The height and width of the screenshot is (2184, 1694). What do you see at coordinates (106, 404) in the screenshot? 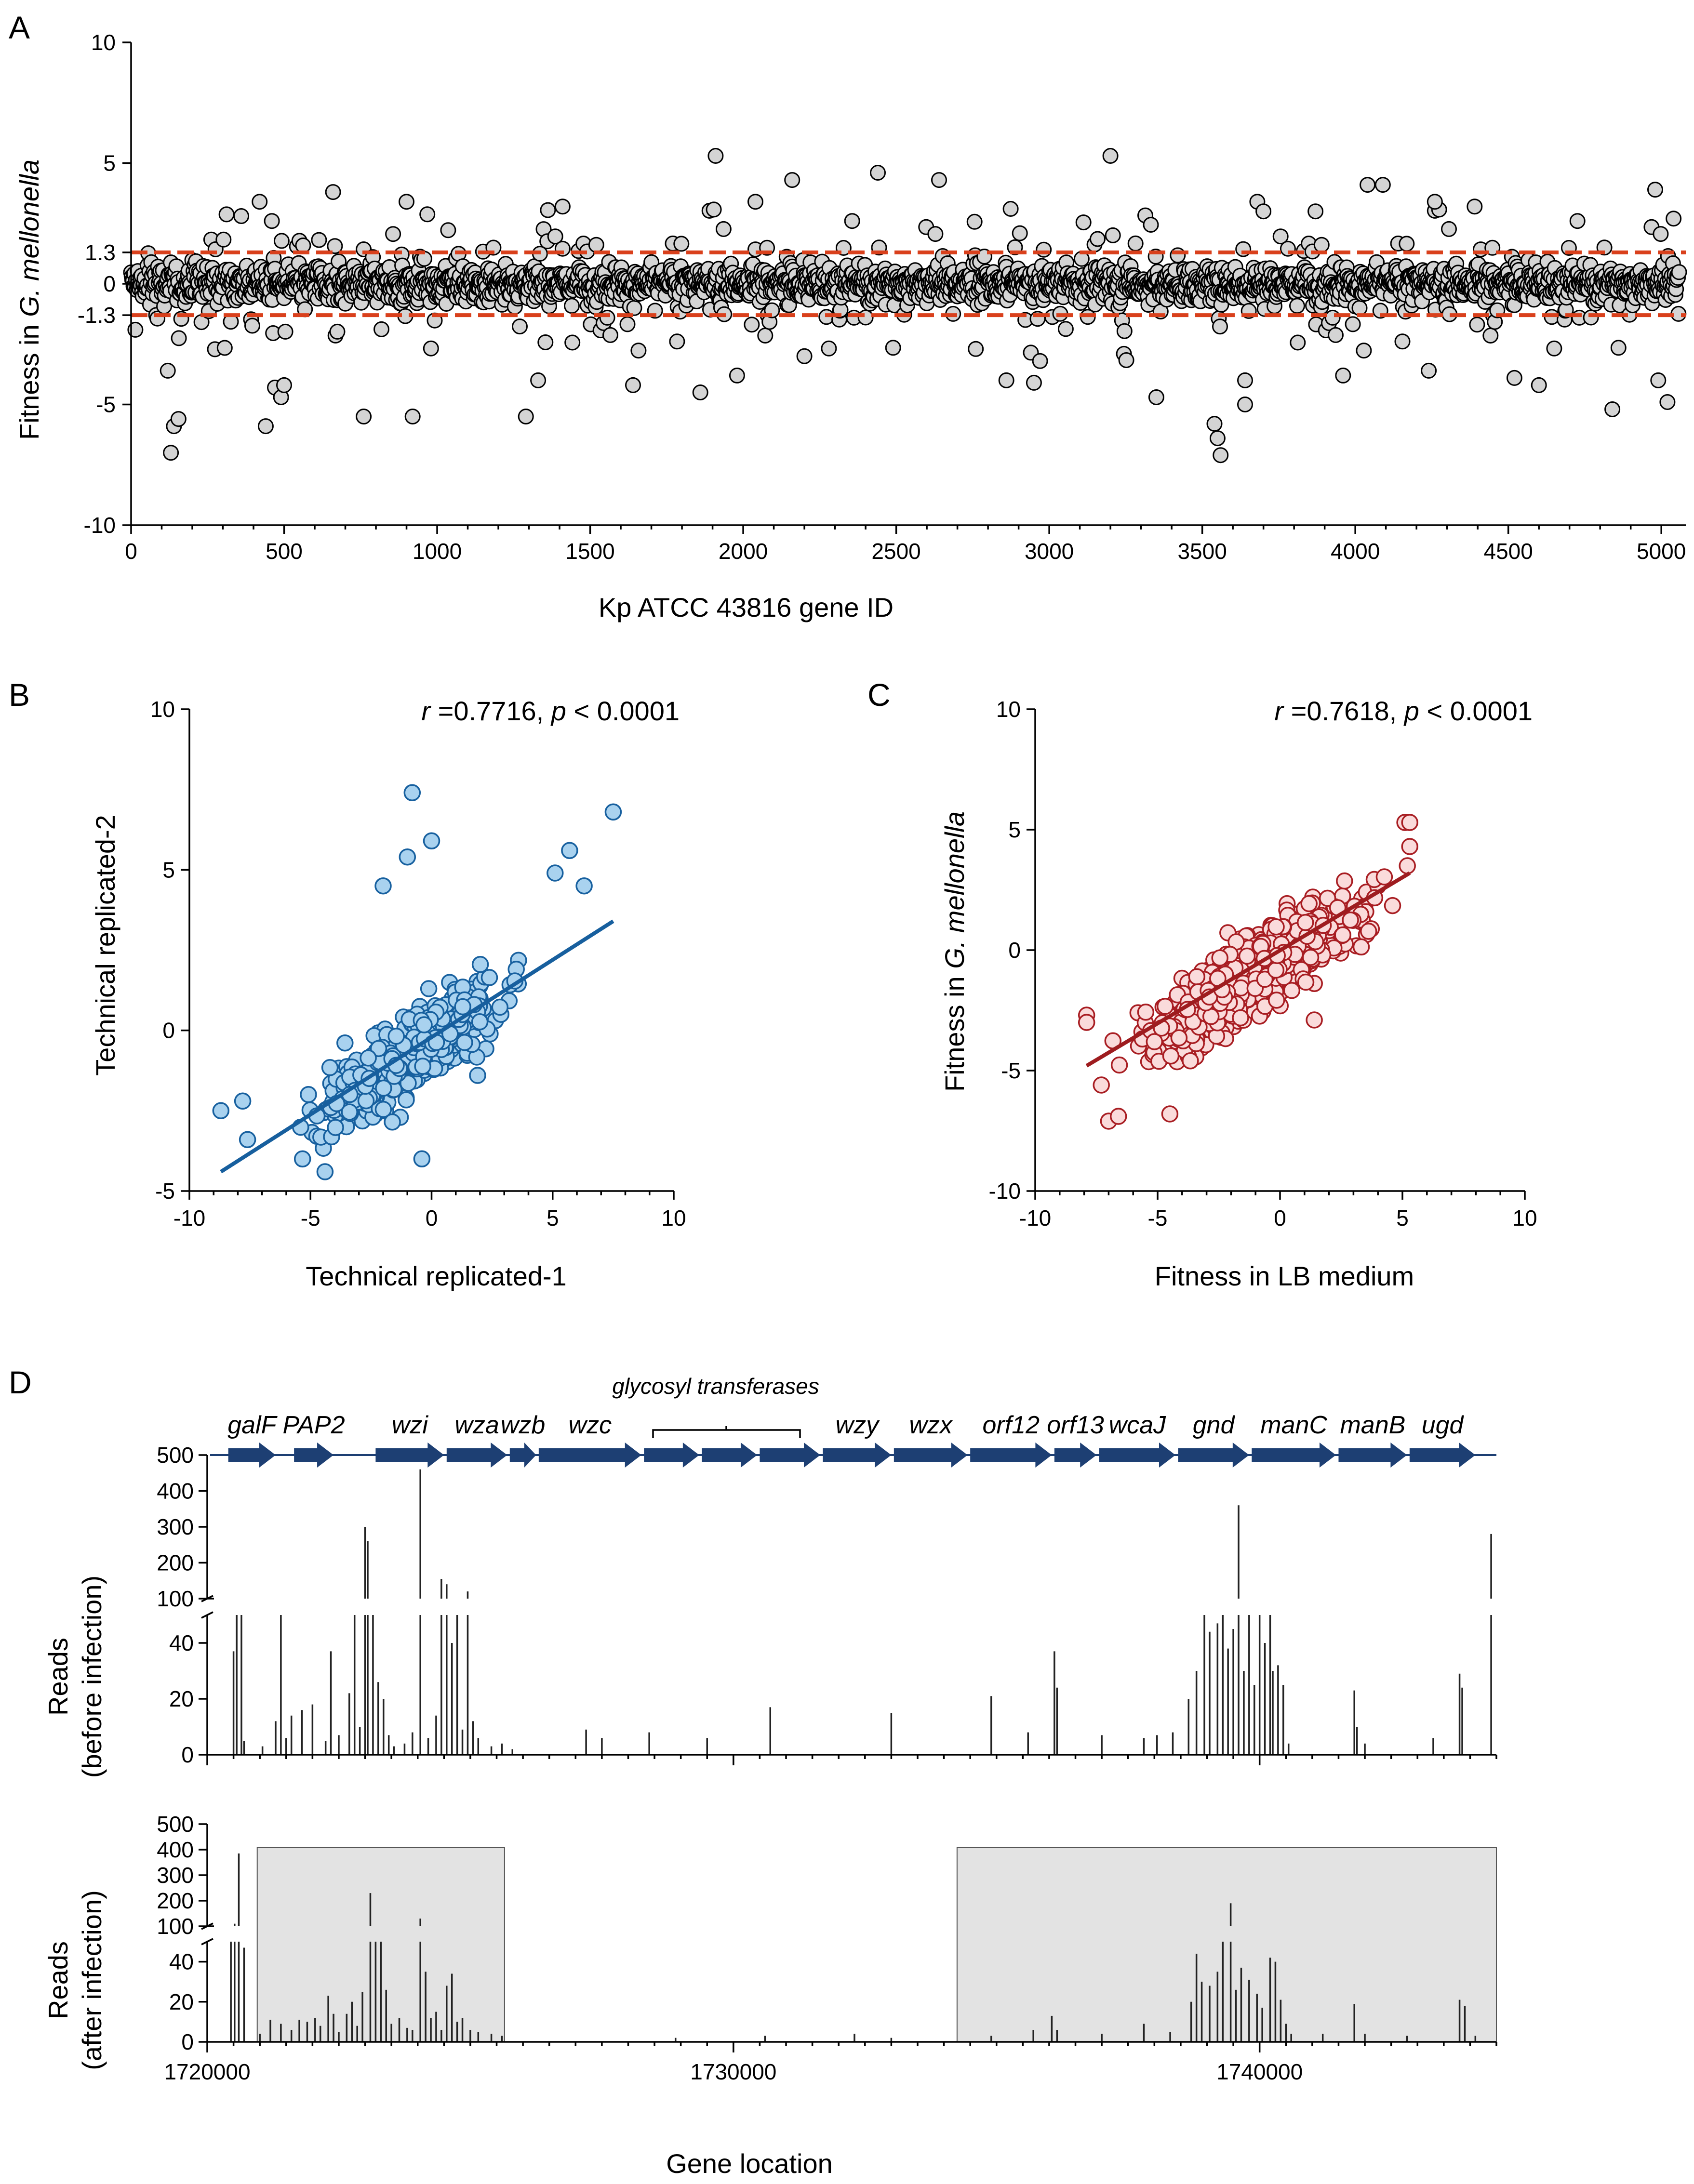
I see `y-tick-label: -5` at bounding box center [106, 404].